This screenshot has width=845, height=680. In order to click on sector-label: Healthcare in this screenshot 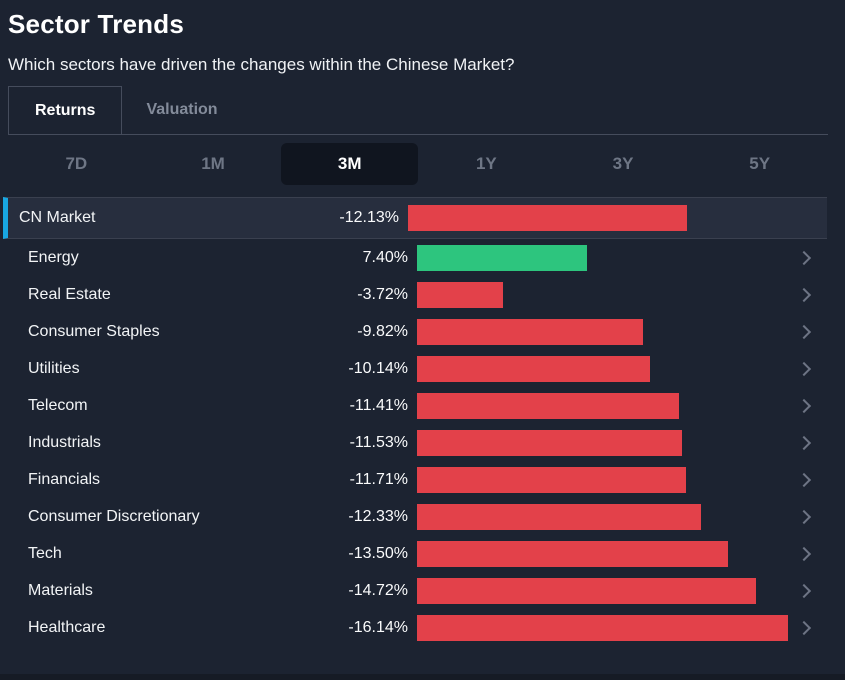, I will do `click(67, 627)`.